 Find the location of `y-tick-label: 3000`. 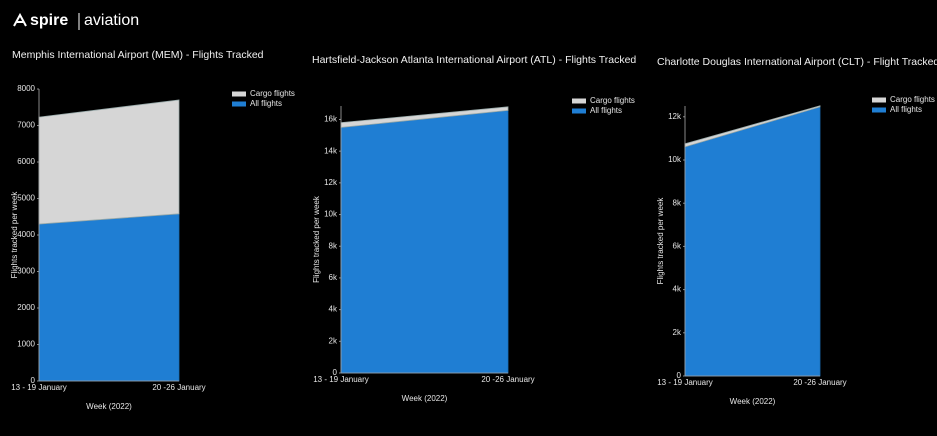

y-tick-label: 3000 is located at coordinates (26, 271).